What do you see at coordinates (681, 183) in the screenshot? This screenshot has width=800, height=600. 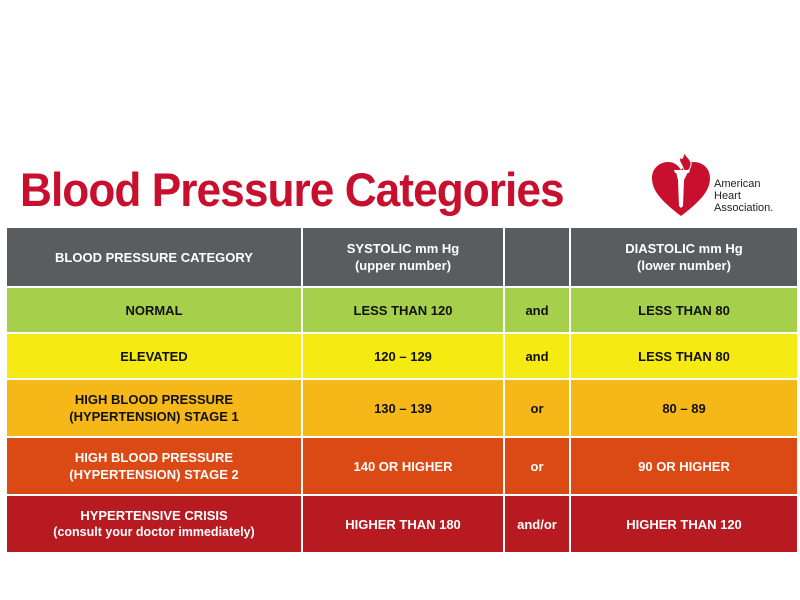 I see `heart-torch-icon` at bounding box center [681, 183].